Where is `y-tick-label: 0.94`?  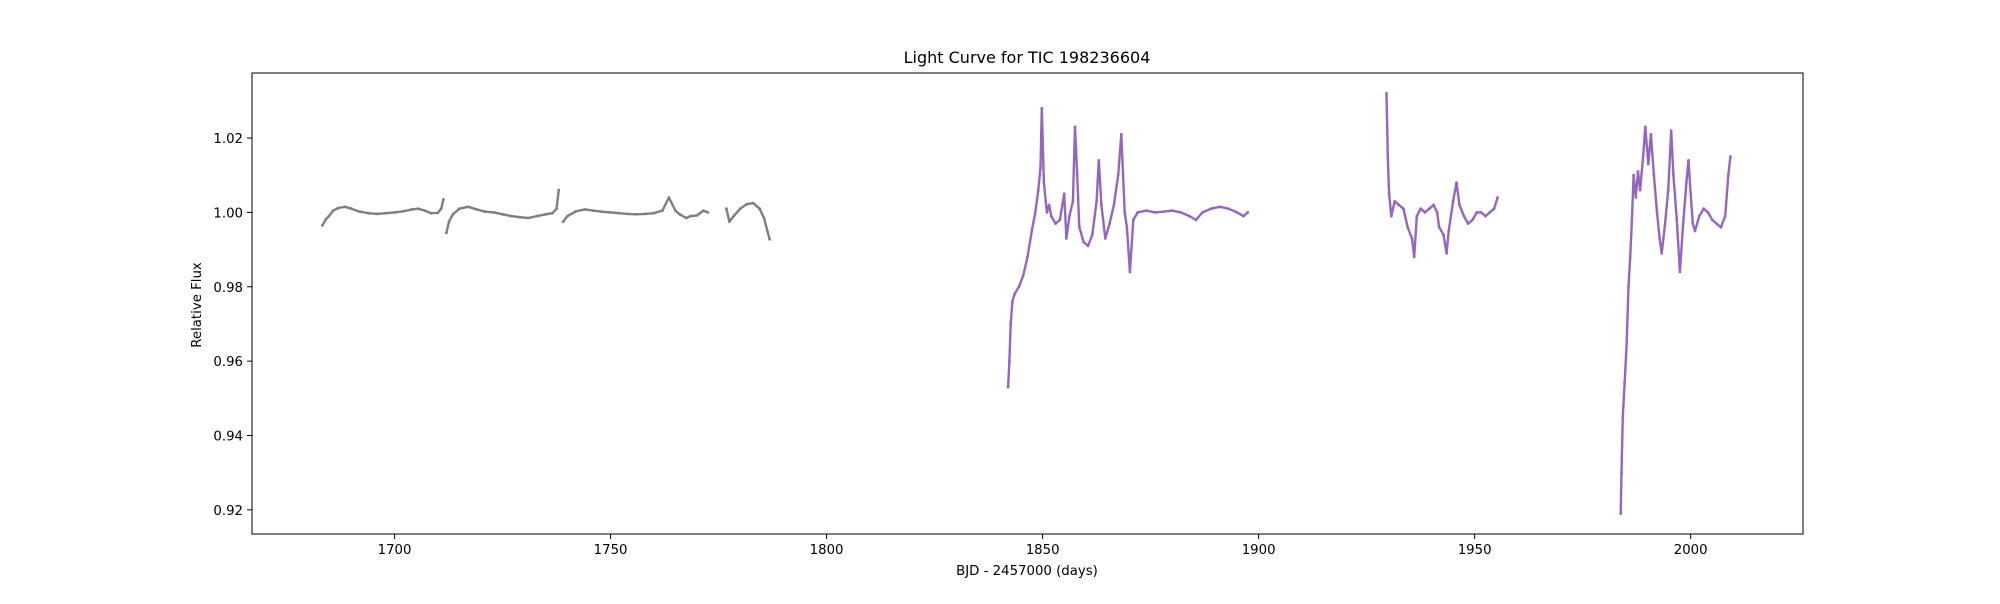 y-tick-label: 0.94 is located at coordinates (228, 436).